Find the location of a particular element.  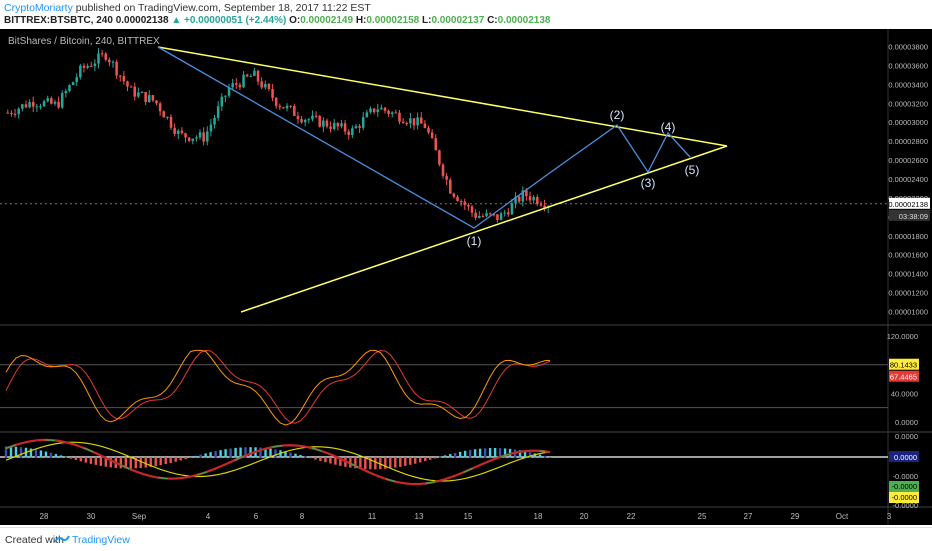

price-tick-label: 0.00003200 is located at coordinates (908, 103).